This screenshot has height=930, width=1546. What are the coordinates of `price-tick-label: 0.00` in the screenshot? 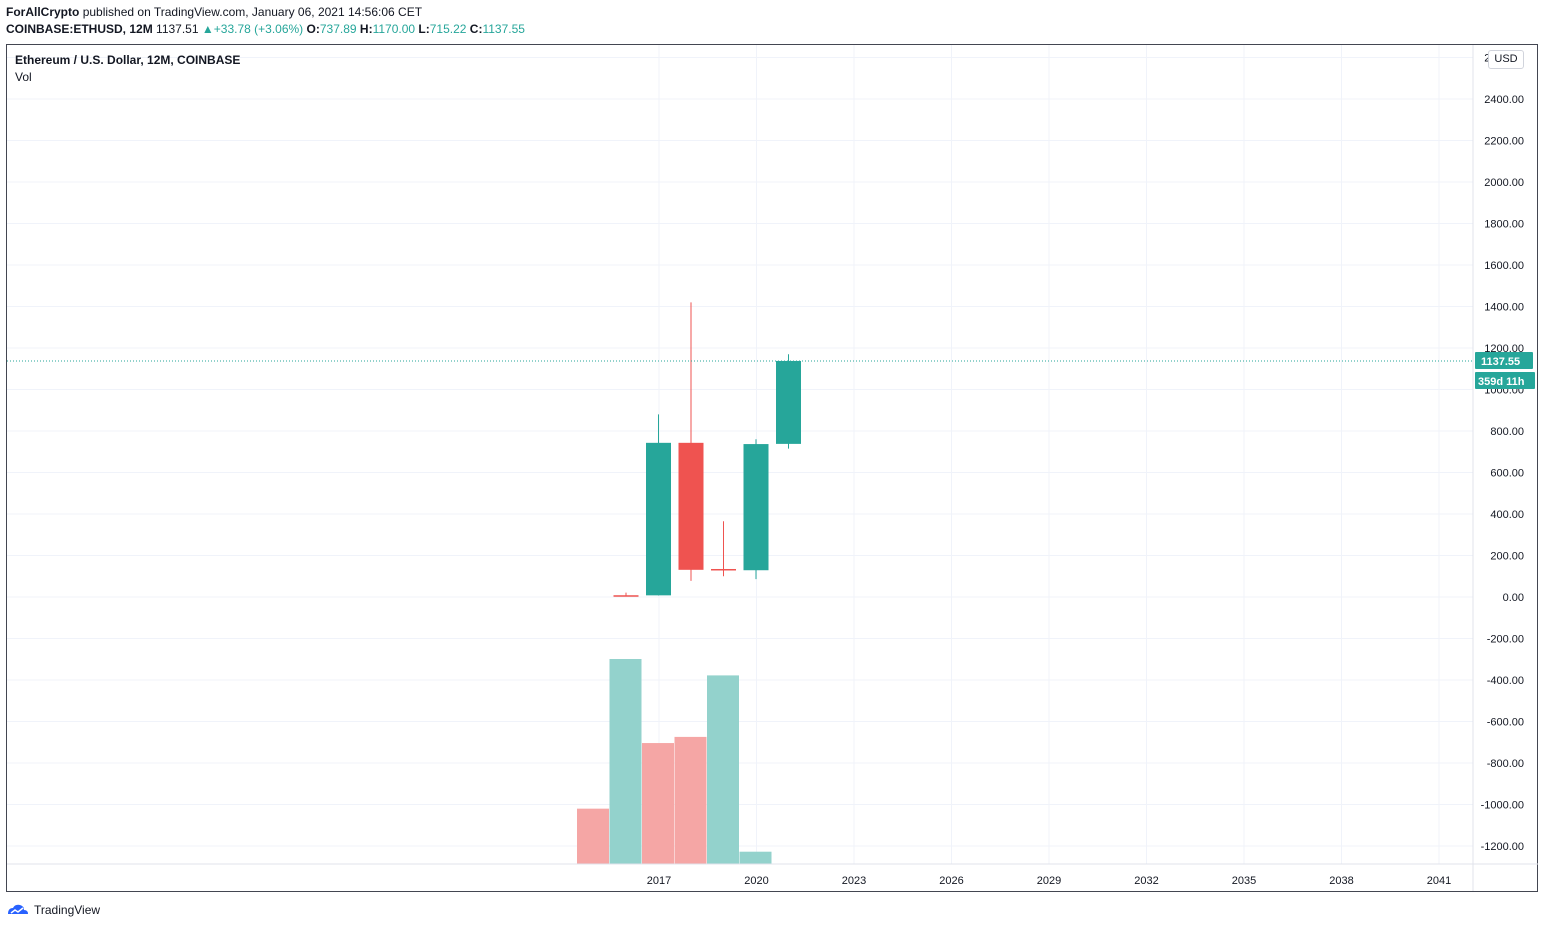 It's located at (1513, 598).